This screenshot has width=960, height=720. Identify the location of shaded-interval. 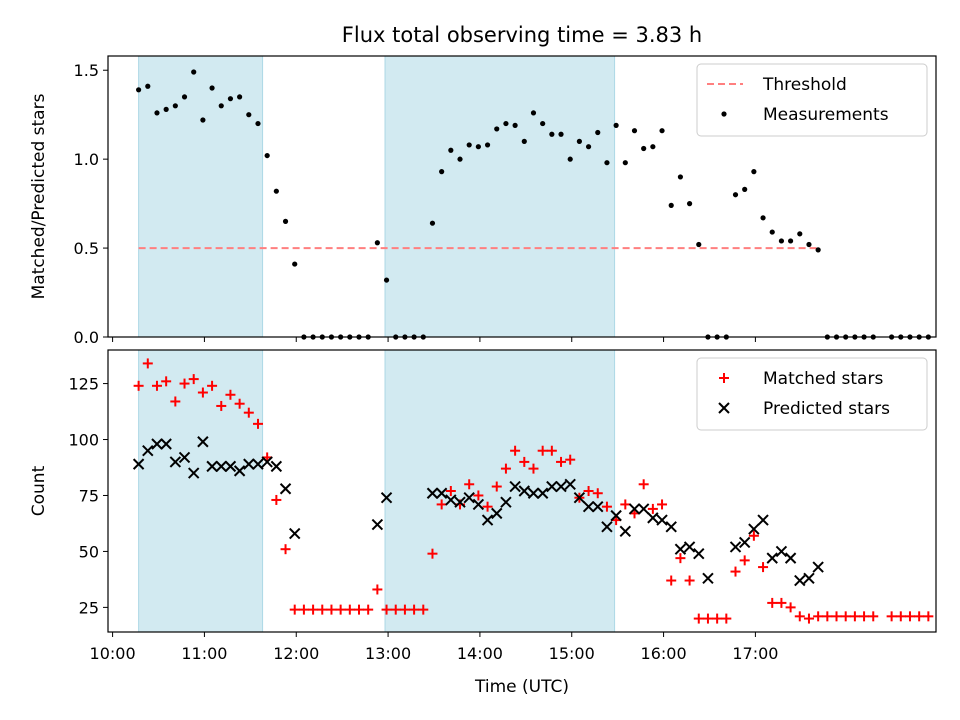
(201, 196).